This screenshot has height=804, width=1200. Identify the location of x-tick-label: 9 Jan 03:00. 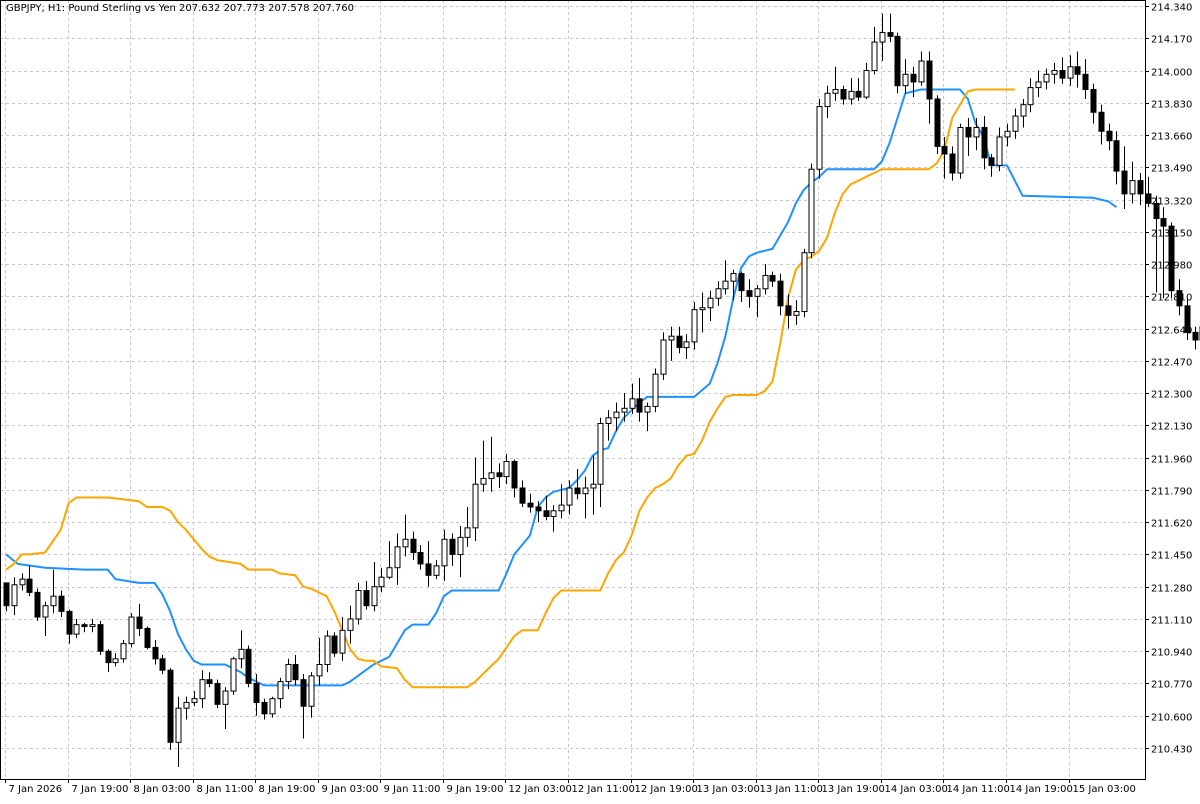
(350, 789).